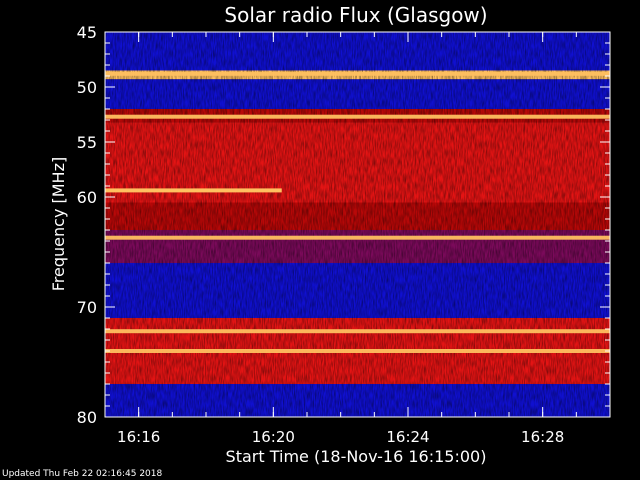 The image size is (640, 480). Describe the element at coordinates (82, 474) in the screenshot. I see `updated-timestamp: Updated Thu Feb 22 02:16:45 2018` at that location.